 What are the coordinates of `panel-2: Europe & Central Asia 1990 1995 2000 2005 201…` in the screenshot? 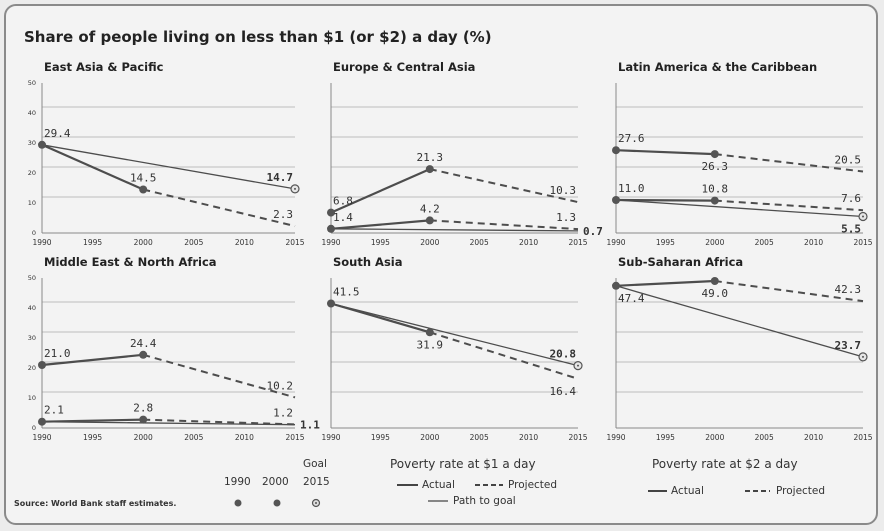 It's located at (461, 153).